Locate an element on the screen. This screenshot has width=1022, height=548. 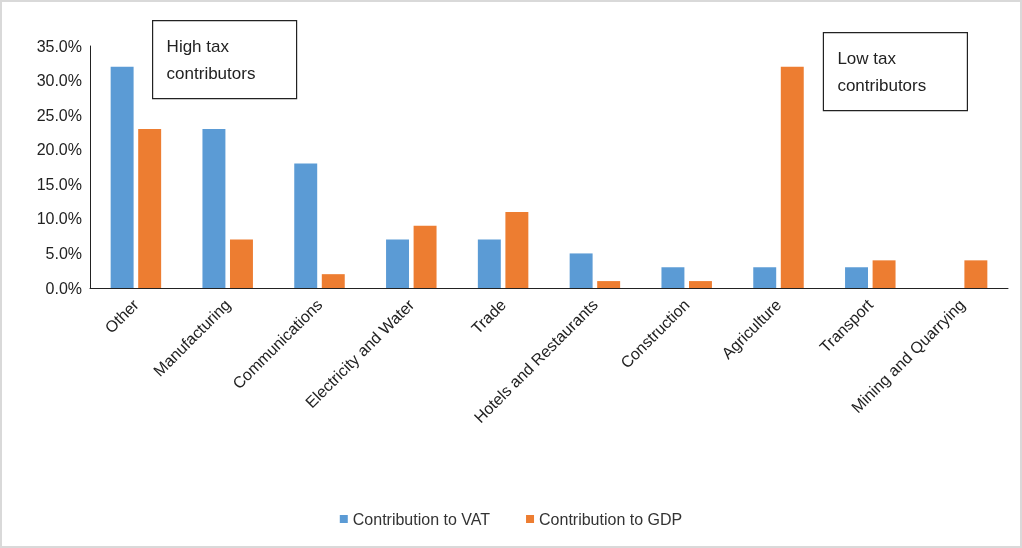
y-tick-label: 0.0% is located at coordinates (63, 288).